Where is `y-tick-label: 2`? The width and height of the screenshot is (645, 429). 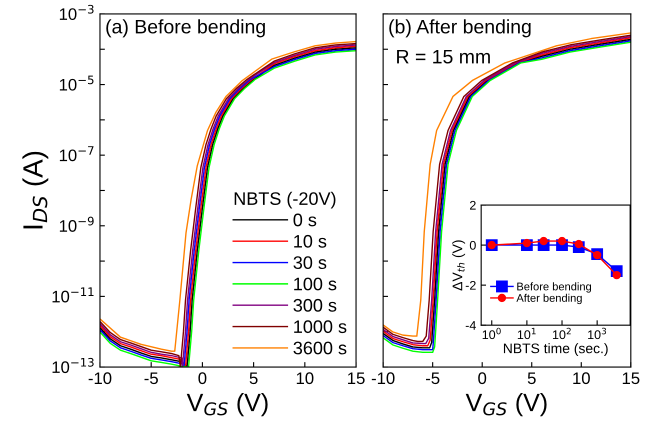
y-tick-label: 2 is located at coordinates (473, 205).